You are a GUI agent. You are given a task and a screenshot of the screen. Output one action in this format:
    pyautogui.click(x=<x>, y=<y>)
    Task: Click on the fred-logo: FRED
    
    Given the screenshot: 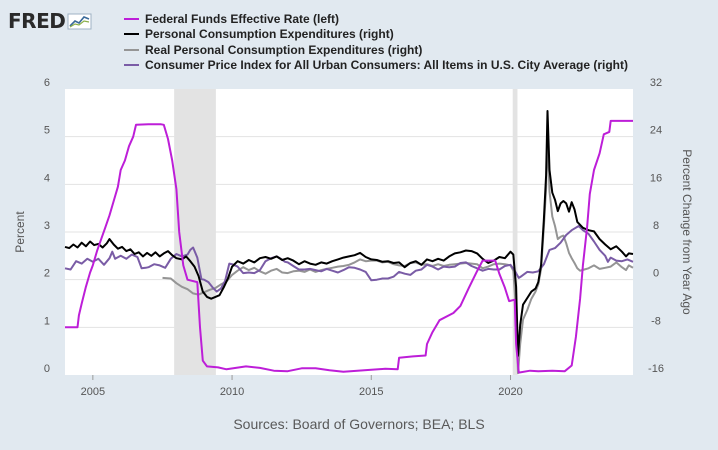 What is the action you would take?
    pyautogui.click(x=50, y=21)
    